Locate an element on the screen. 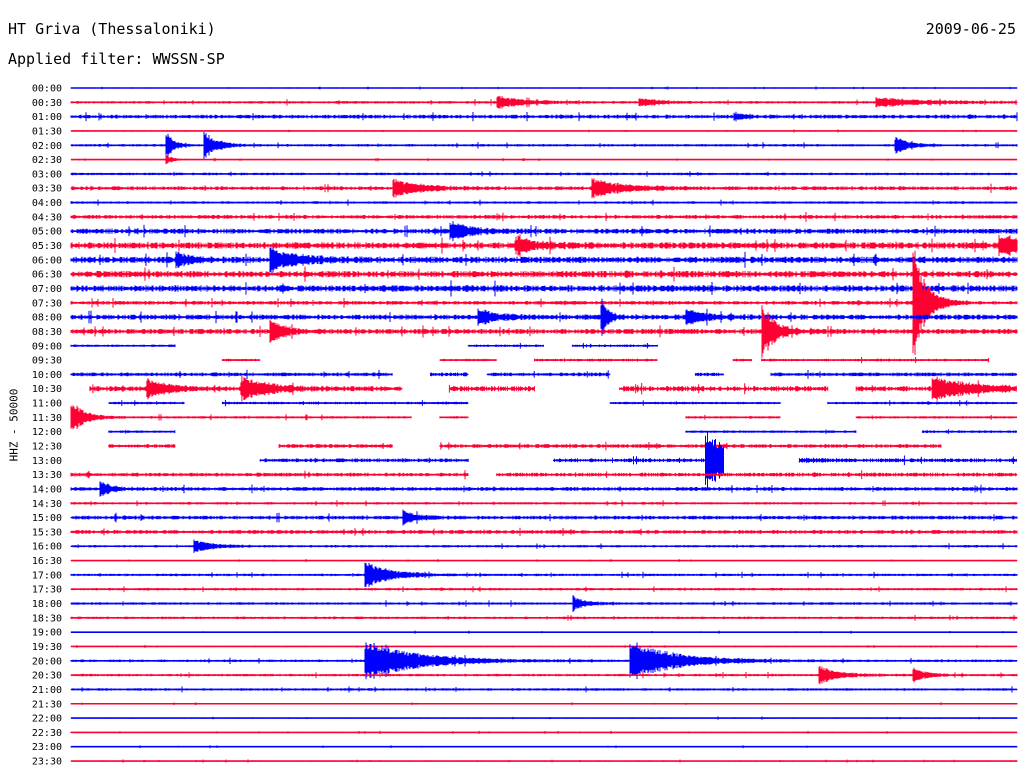 This screenshot has height=780, width=1024. time-tick-label: 18:30 is located at coordinates (47, 618).